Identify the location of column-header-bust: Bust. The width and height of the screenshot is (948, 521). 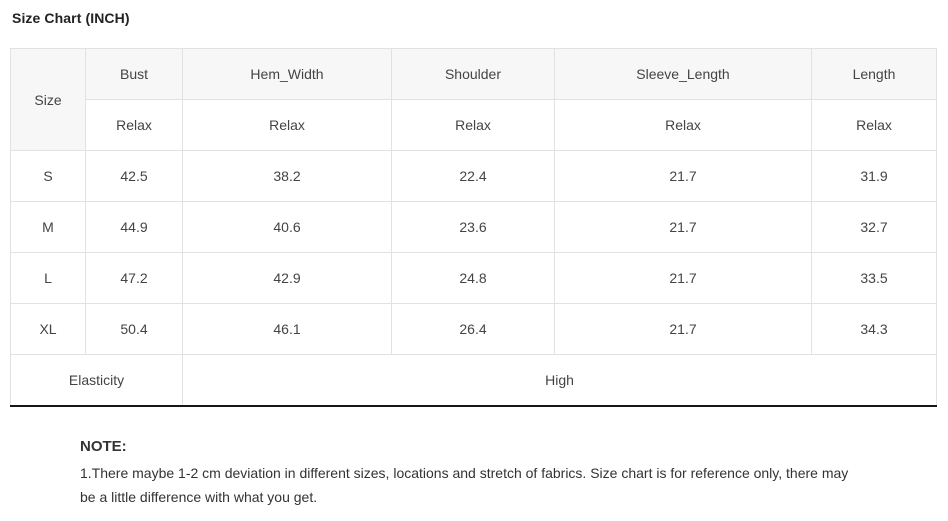
(134, 74).